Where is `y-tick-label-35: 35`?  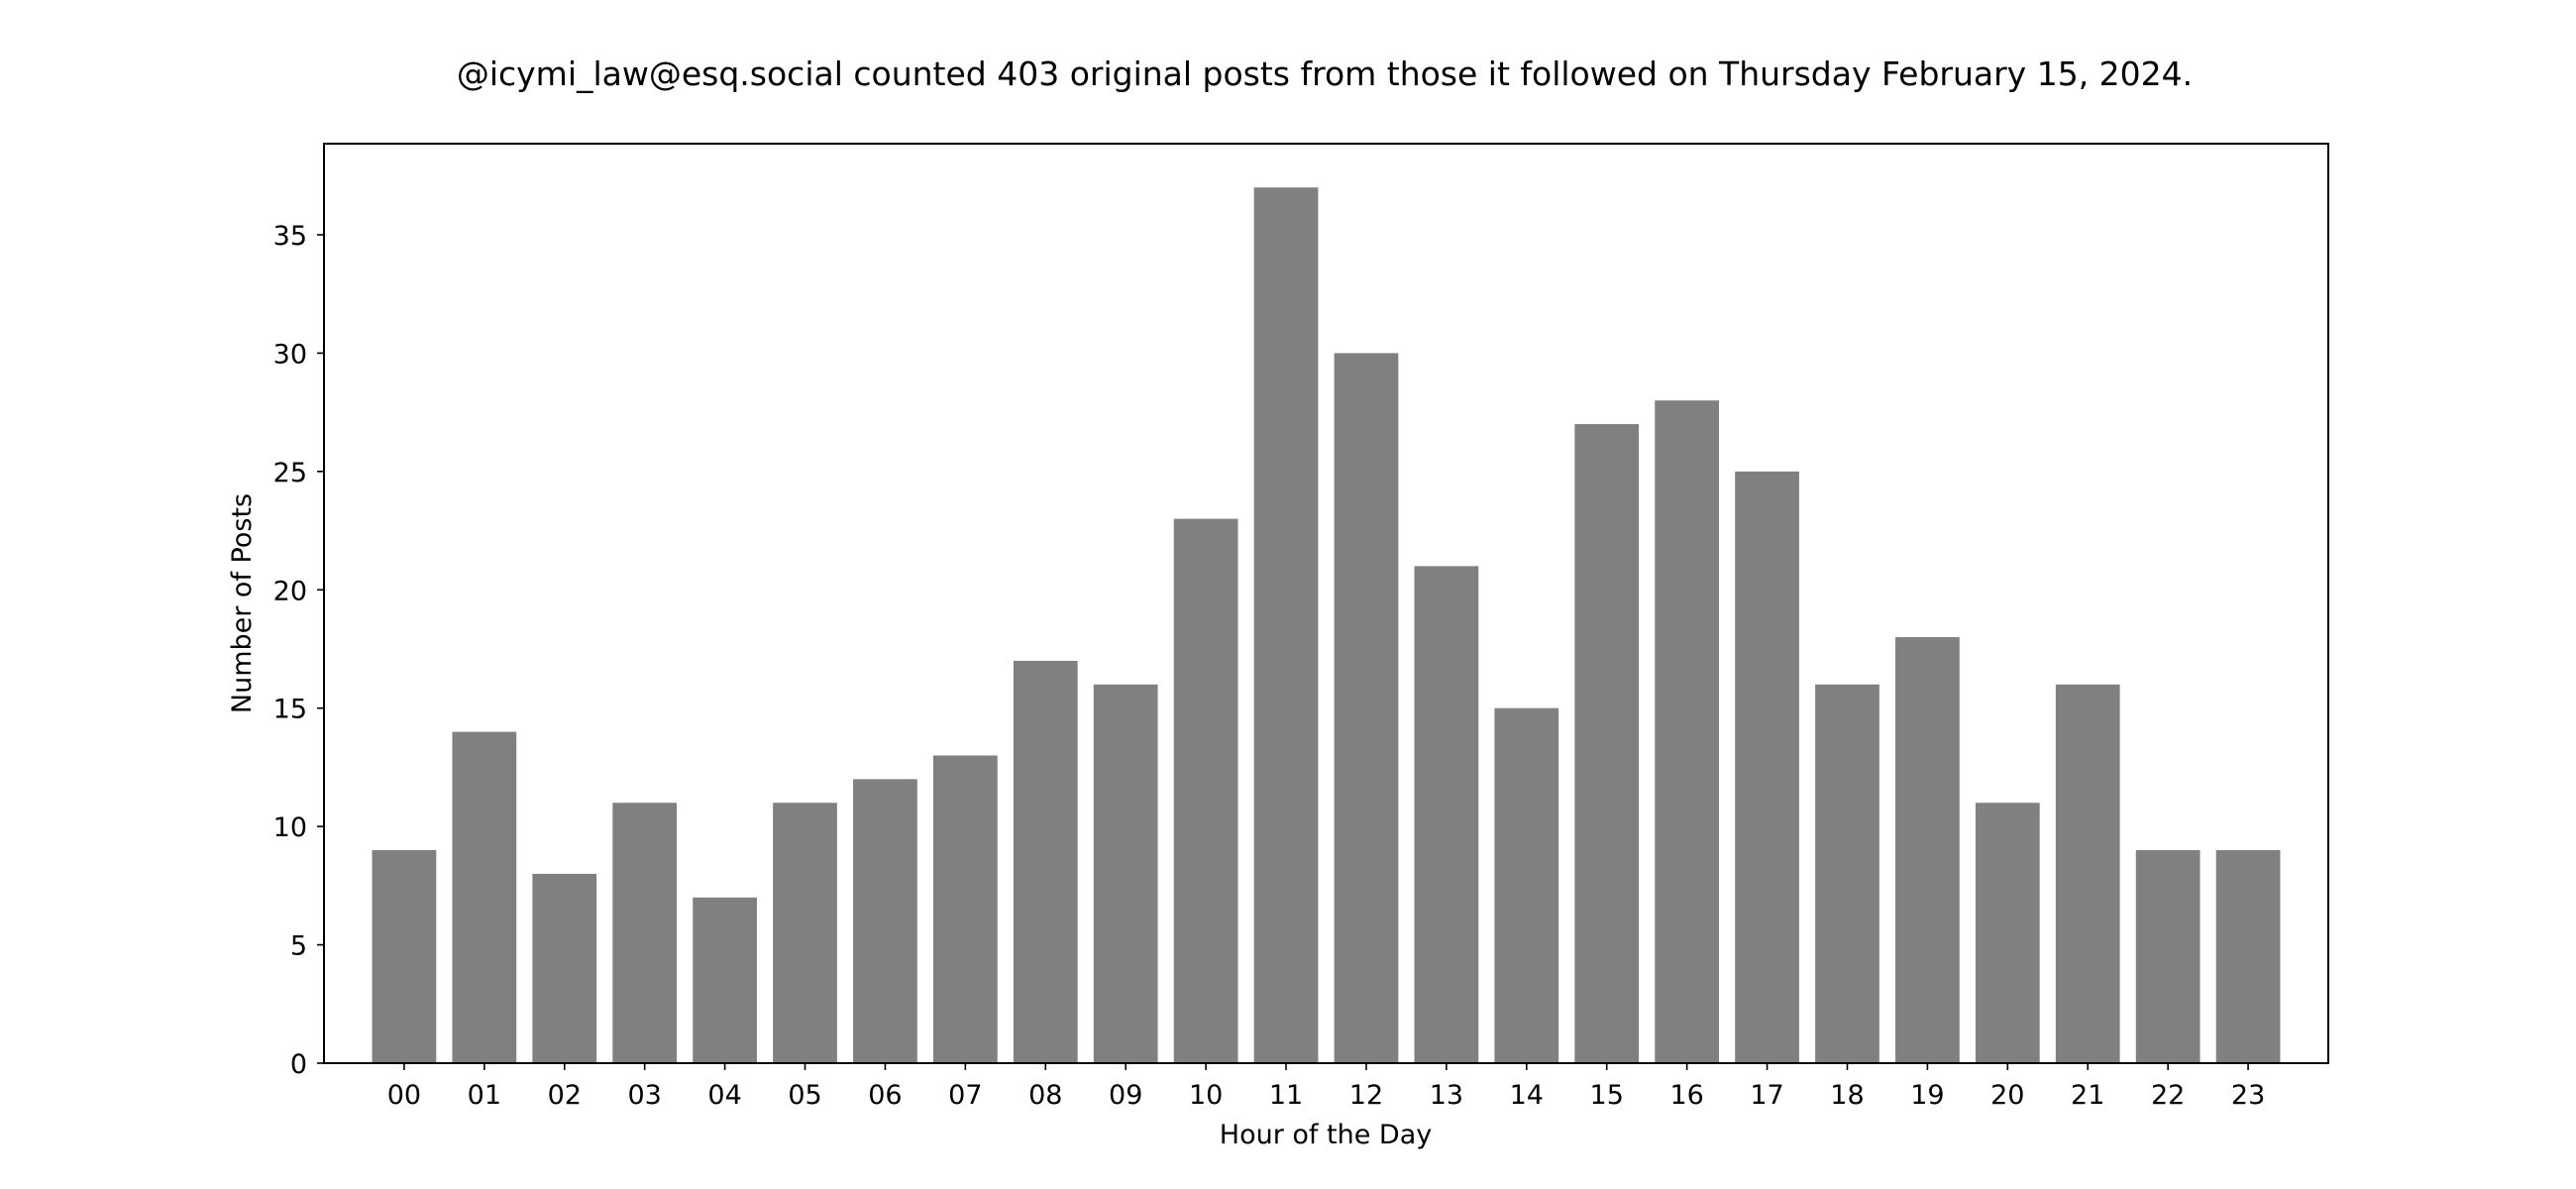 y-tick-label-35: 35 is located at coordinates (290, 237).